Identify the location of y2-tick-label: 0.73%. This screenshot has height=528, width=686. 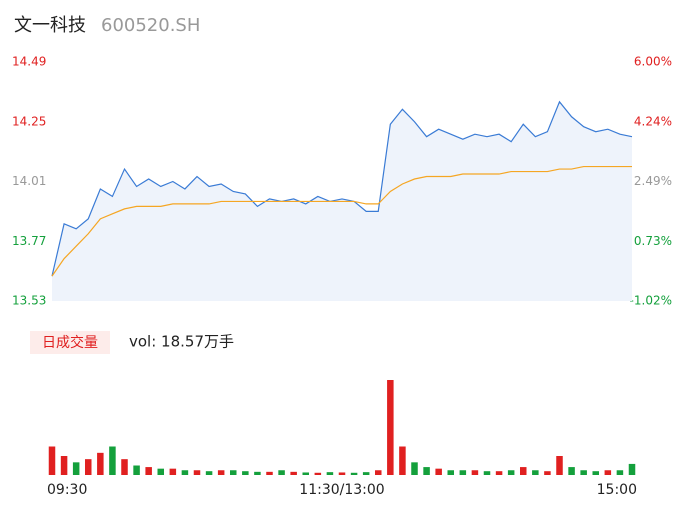
(653, 241).